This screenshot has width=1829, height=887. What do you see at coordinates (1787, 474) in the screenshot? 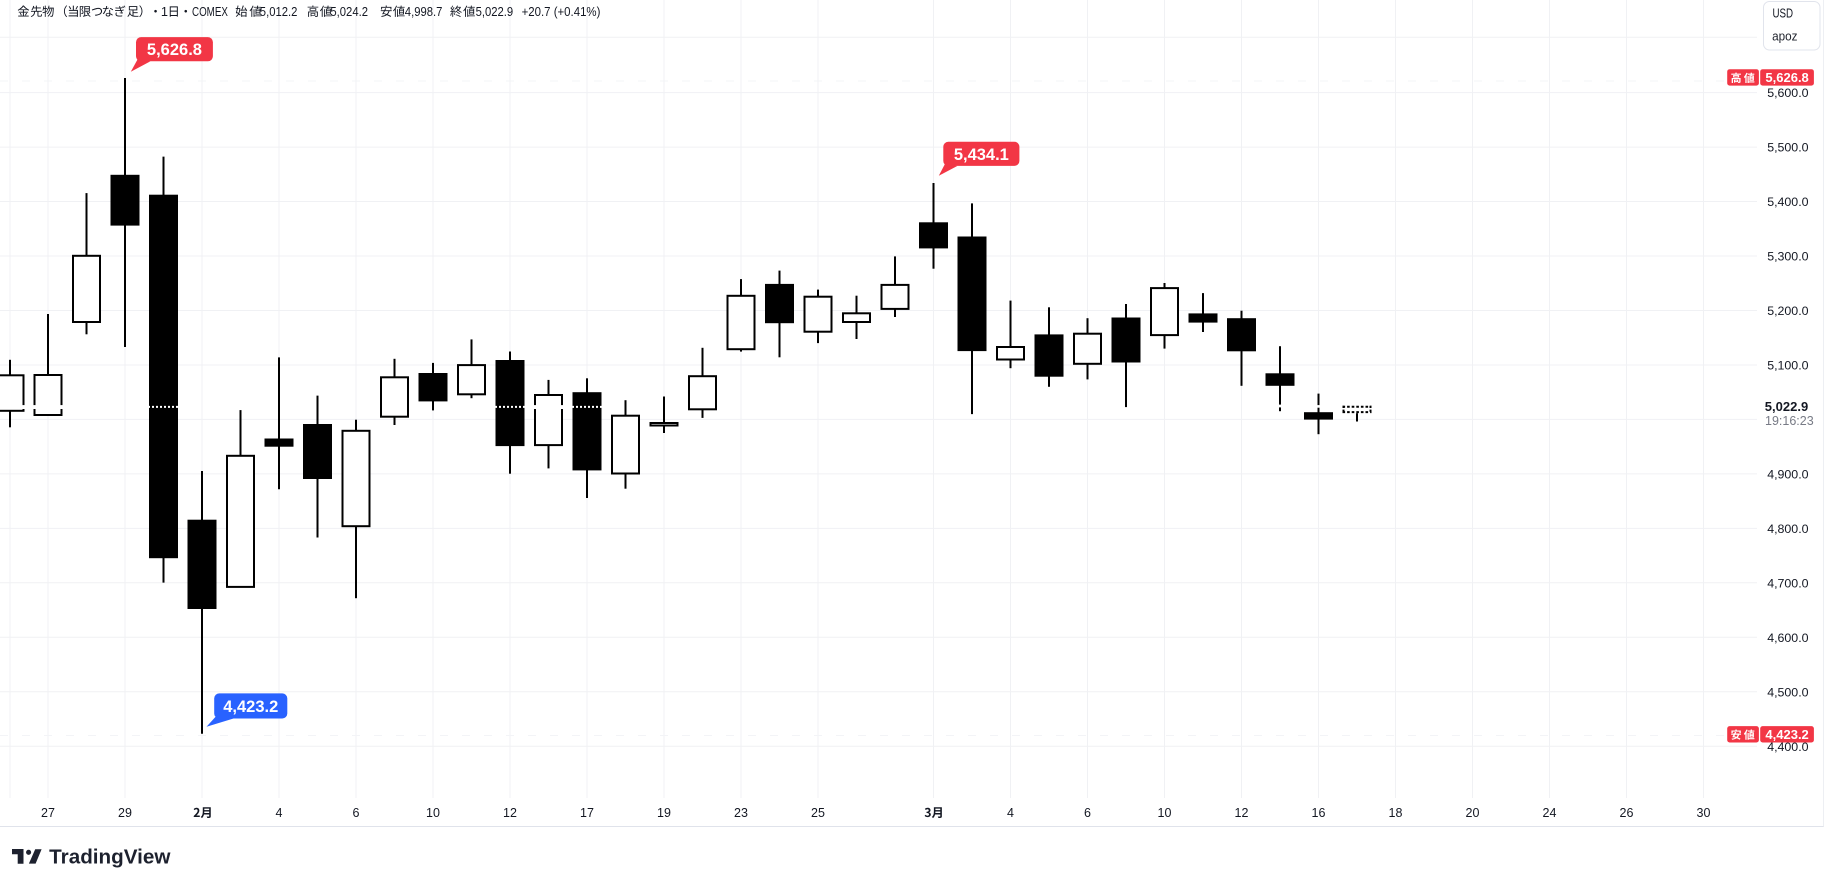
I see `svg-text: 4,900.0` at bounding box center [1787, 474].